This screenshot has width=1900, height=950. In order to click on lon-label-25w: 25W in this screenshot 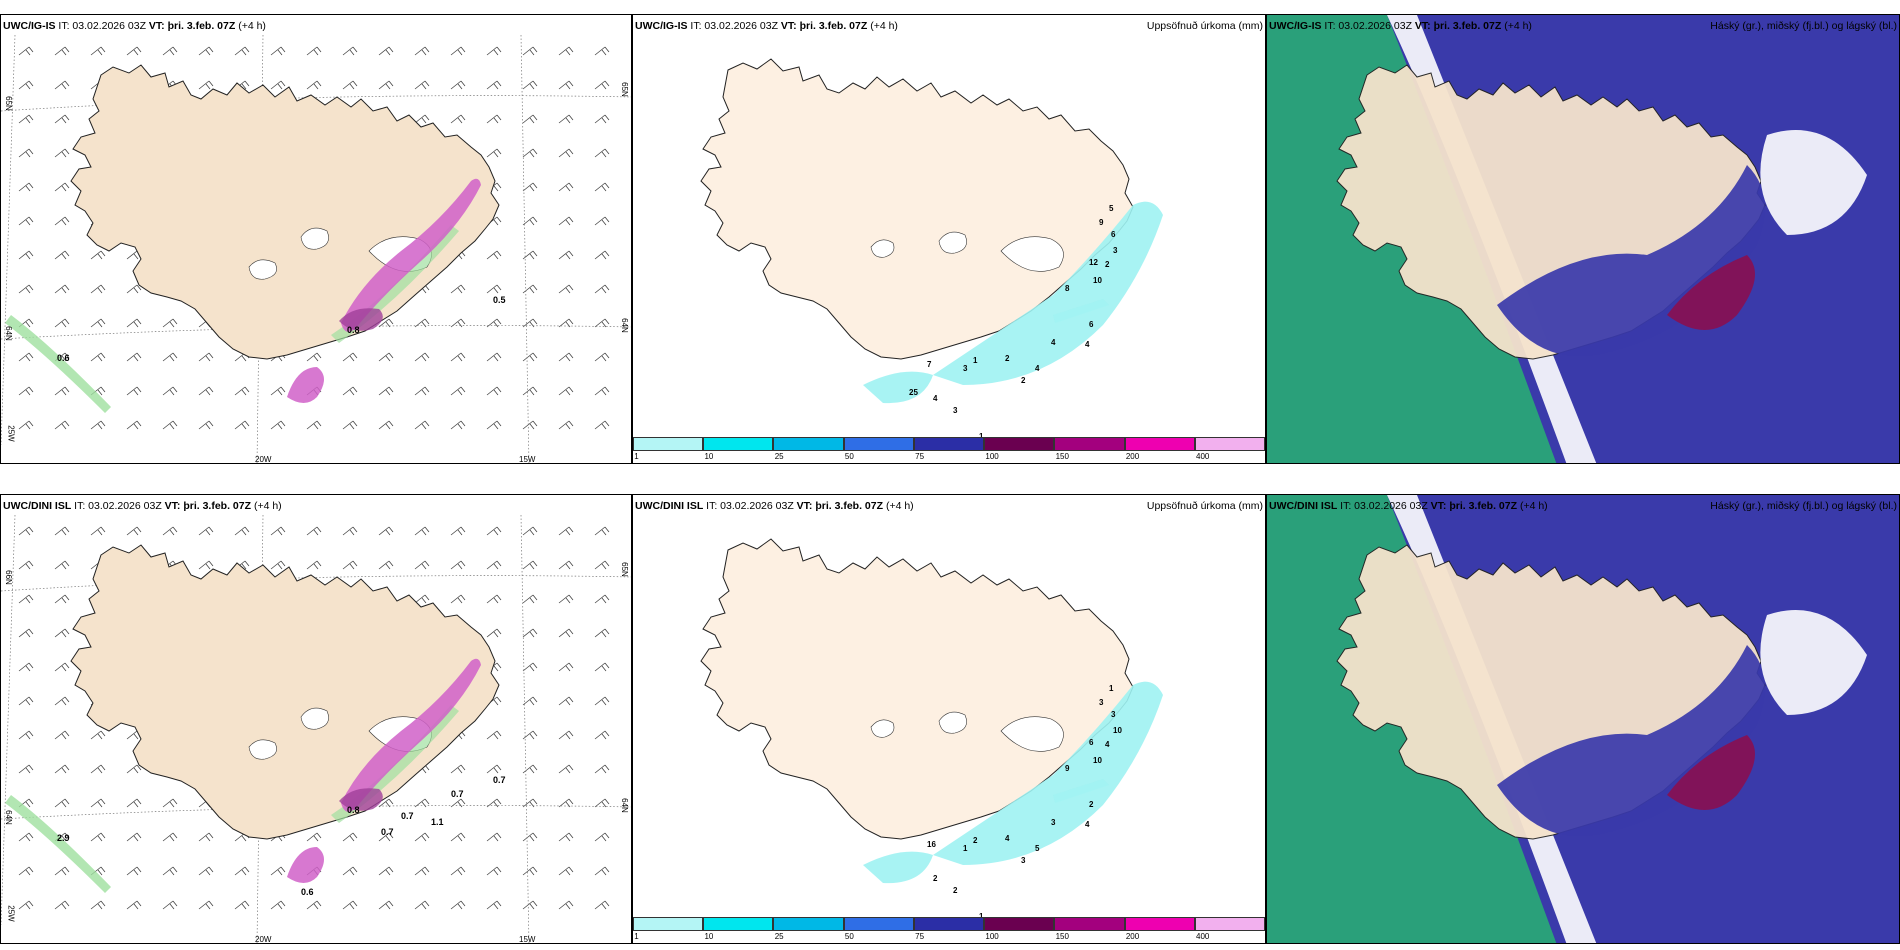, I will do `click(11, 433)`.